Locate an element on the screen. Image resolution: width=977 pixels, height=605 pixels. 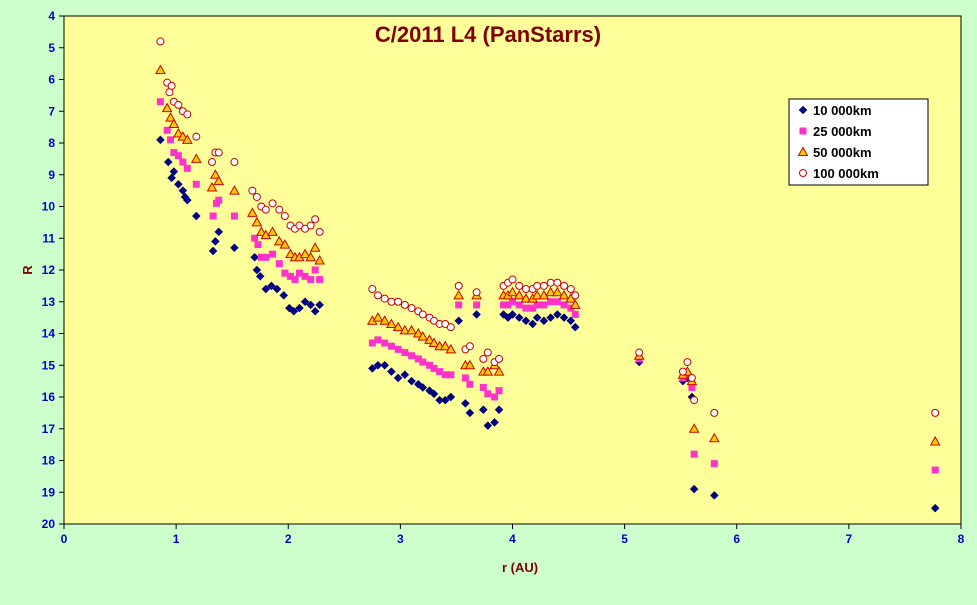
legend-box is located at coordinates (858, 142).